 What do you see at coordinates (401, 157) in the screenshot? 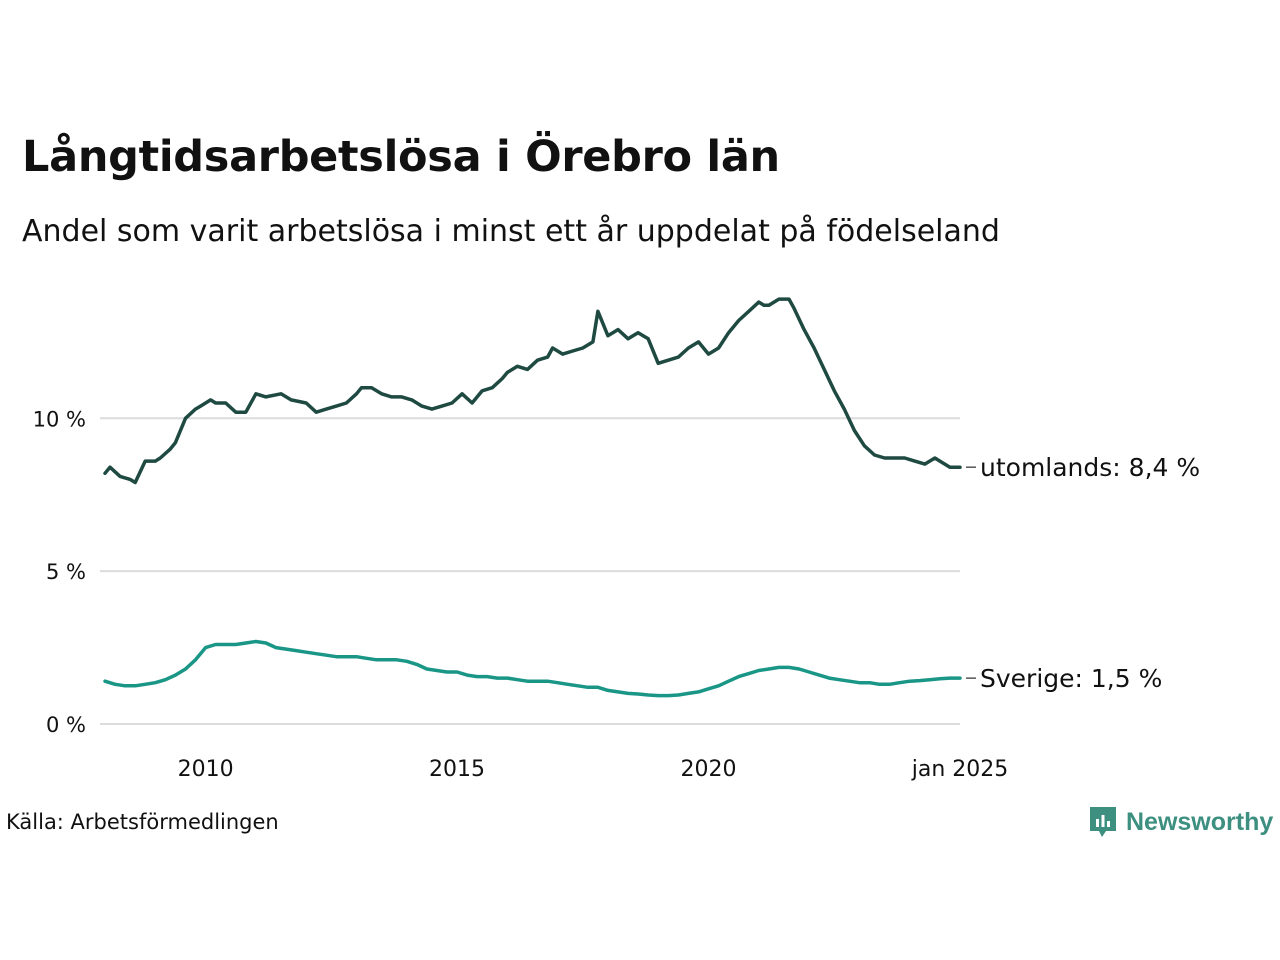
I see `chart-title: Långtidsarbetslösa i Örebro län` at bounding box center [401, 157].